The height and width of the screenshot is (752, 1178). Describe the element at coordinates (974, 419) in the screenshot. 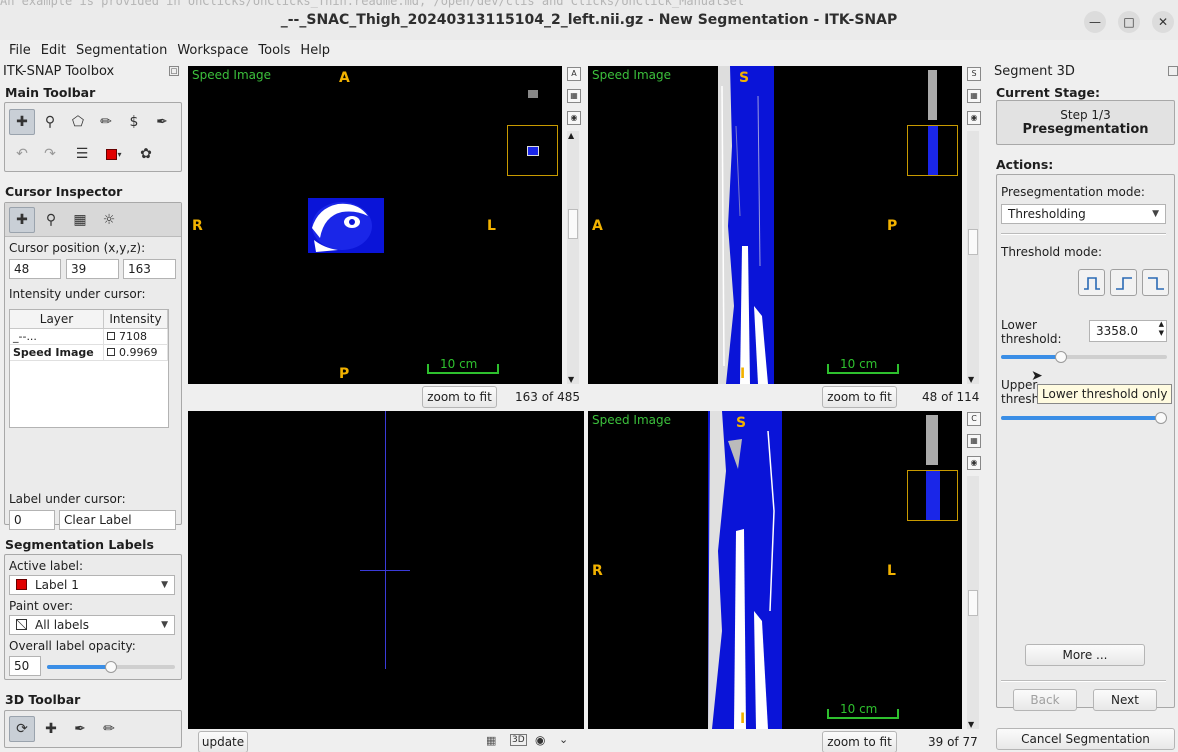

I see `view-layout-c-icon: C` at that location.